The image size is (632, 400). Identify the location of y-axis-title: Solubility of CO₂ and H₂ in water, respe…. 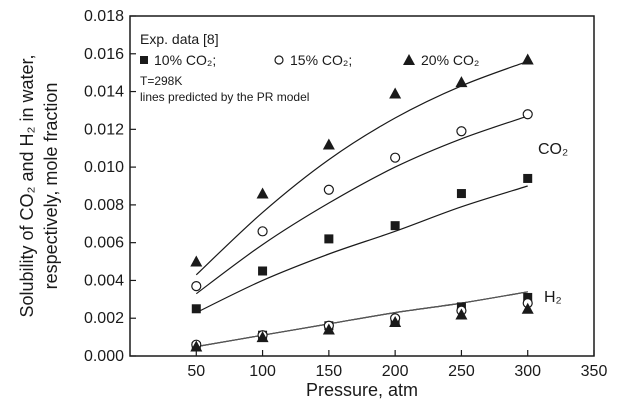
(39, 185).